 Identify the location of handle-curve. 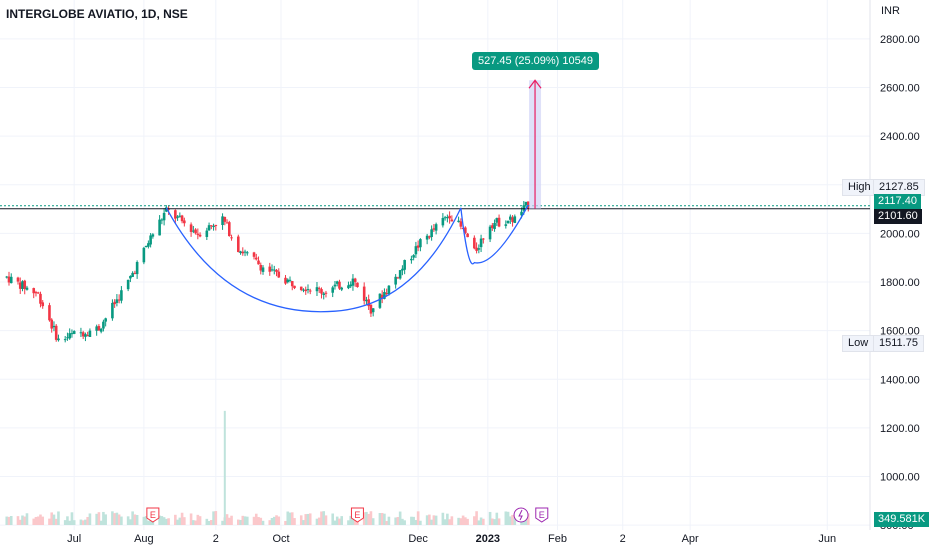
(494, 234).